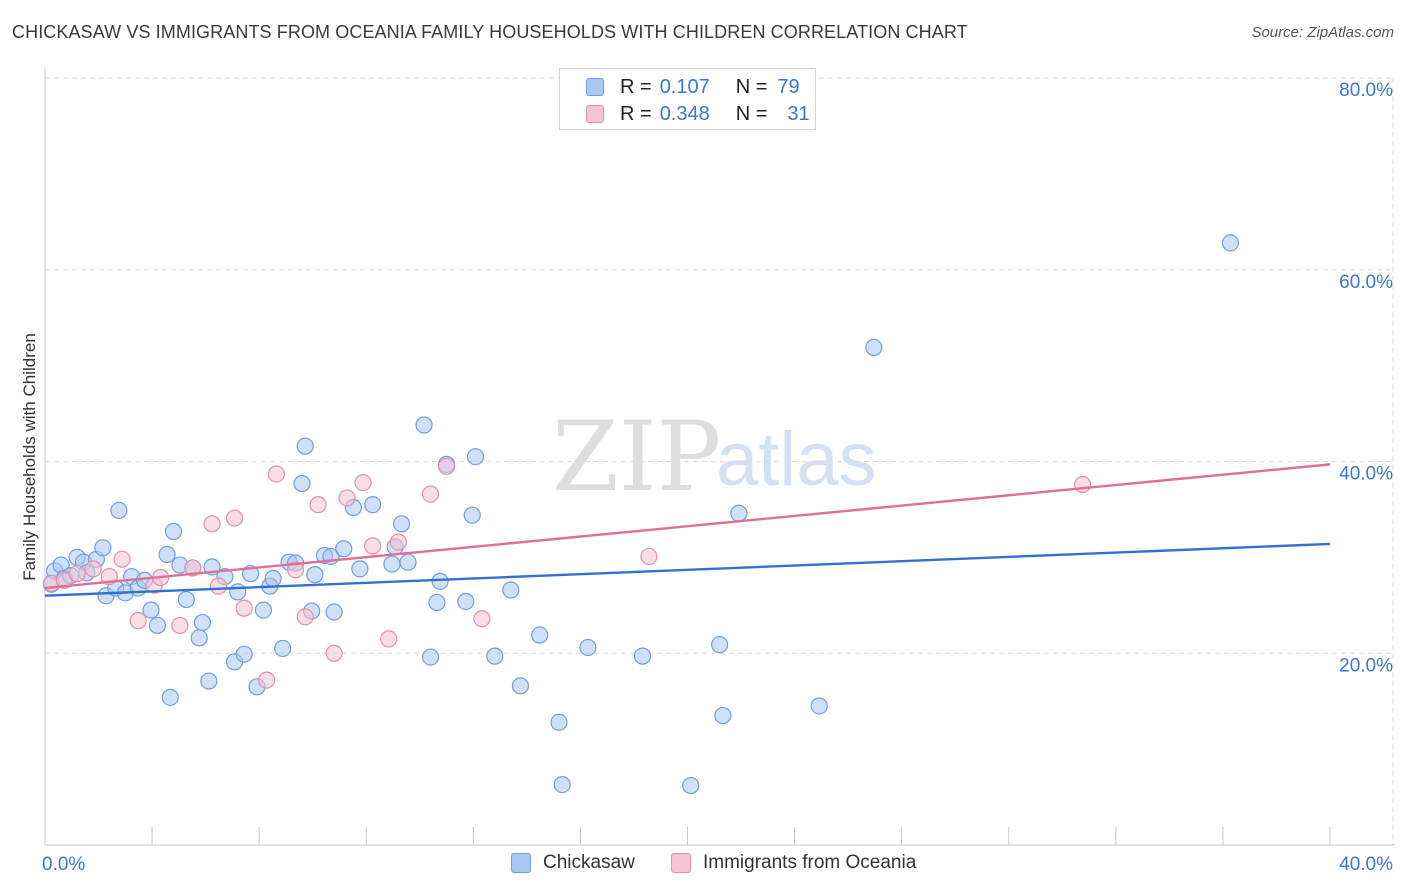  I want to click on y-tick-label: 80.0%, so click(1366, 90).